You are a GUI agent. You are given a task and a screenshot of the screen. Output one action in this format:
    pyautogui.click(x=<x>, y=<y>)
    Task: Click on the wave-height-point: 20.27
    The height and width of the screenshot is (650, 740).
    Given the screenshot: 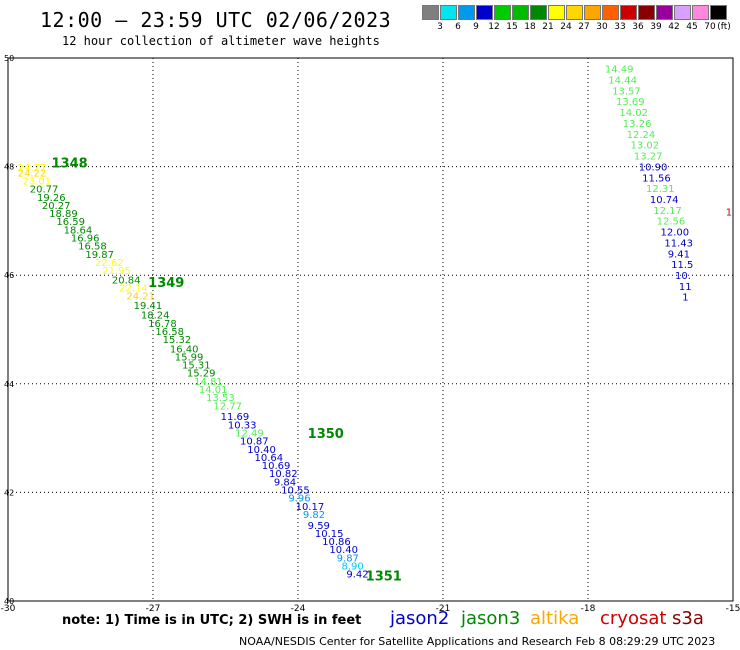 What is the action you would take?
    pyautogui.click(x=56, y=206)
    